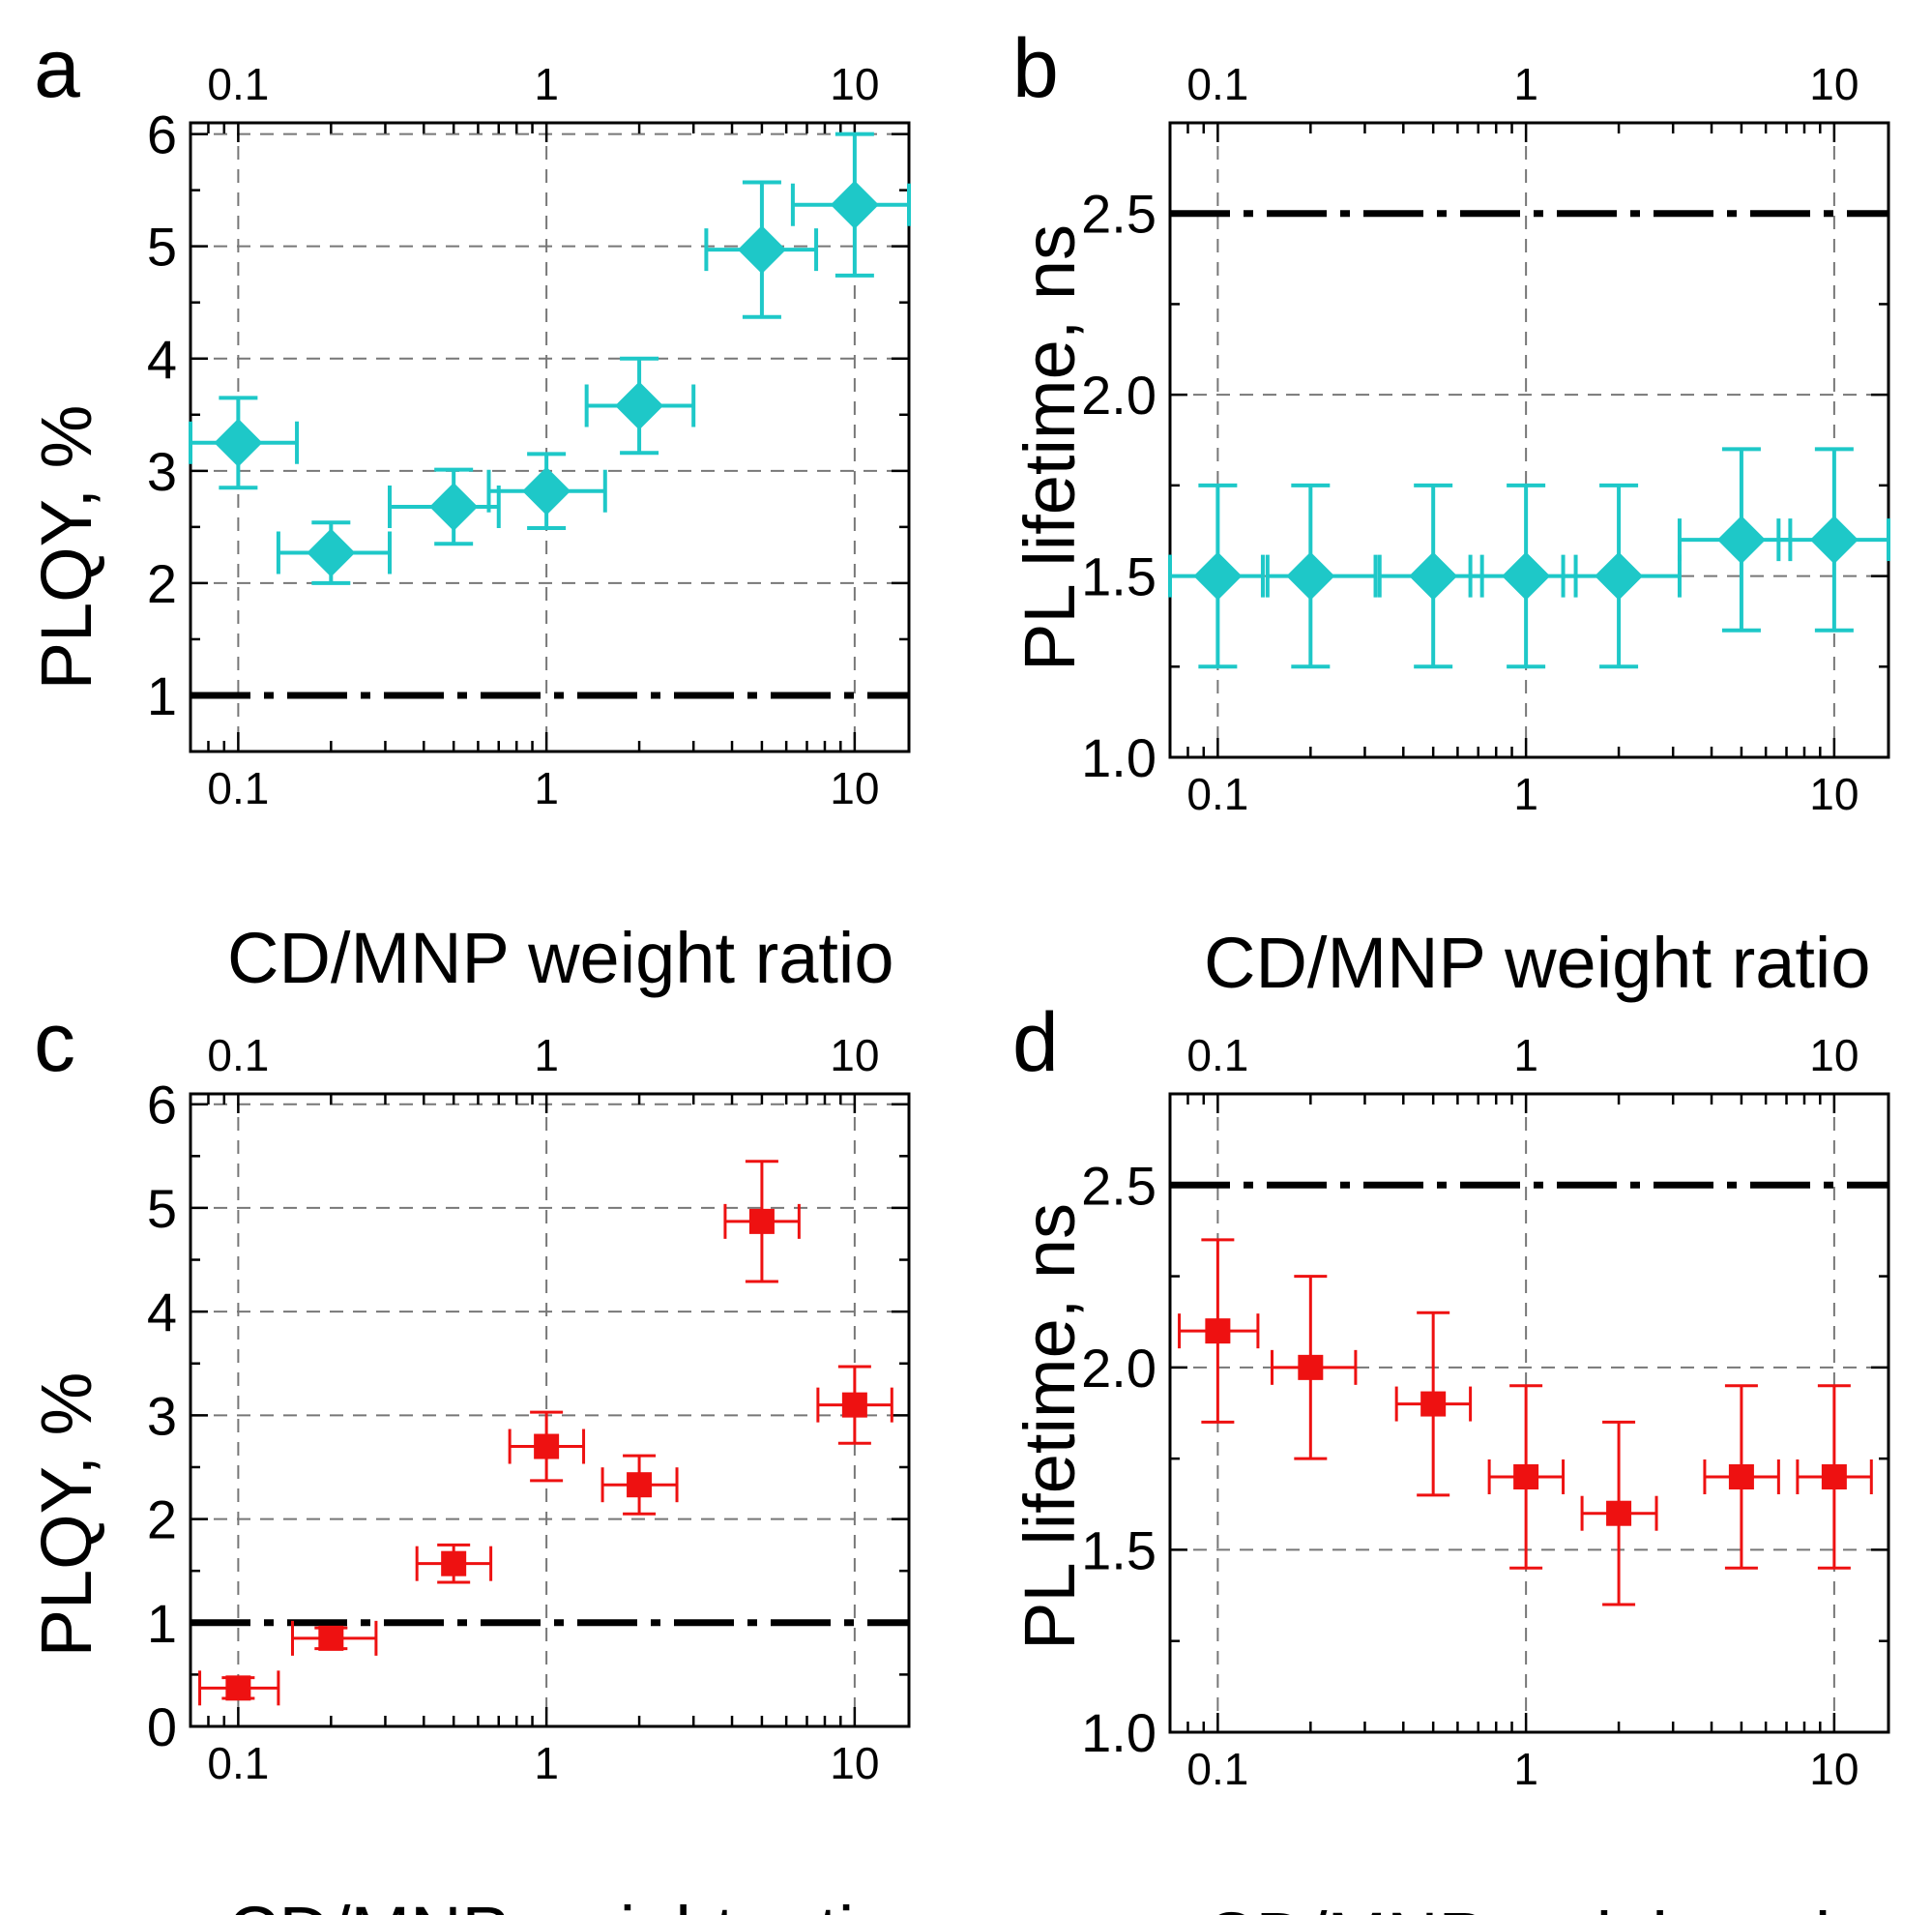  What do you see at coordinates (1035, 68) in the screenshot?
I see `panel-letter: b` at bounding box center [1035, 68].